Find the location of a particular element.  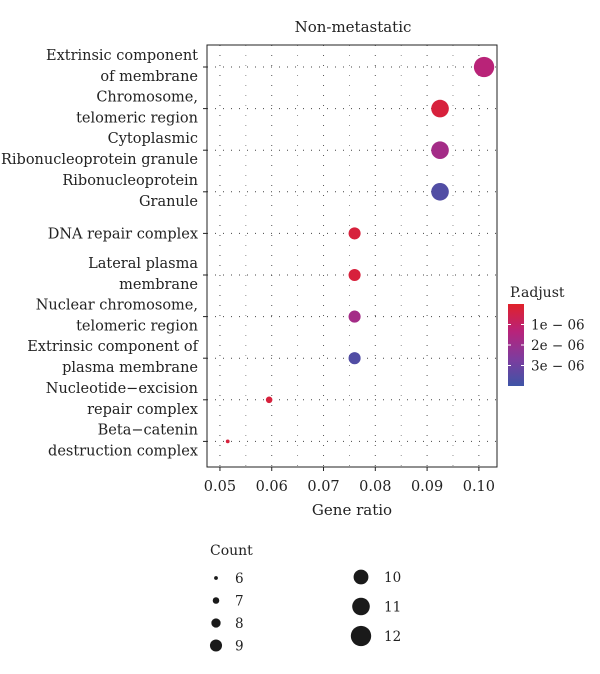

y-tick-label: of membrane is located at coordinates (149, 77).